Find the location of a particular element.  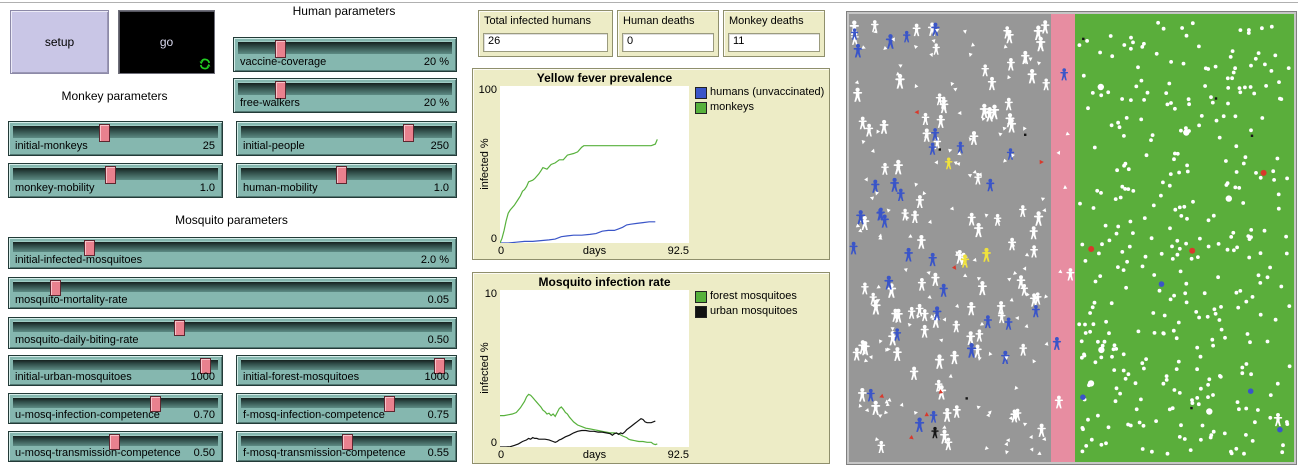

plot-title: Yellow fever prevalence is located at coordinates (604, 78).